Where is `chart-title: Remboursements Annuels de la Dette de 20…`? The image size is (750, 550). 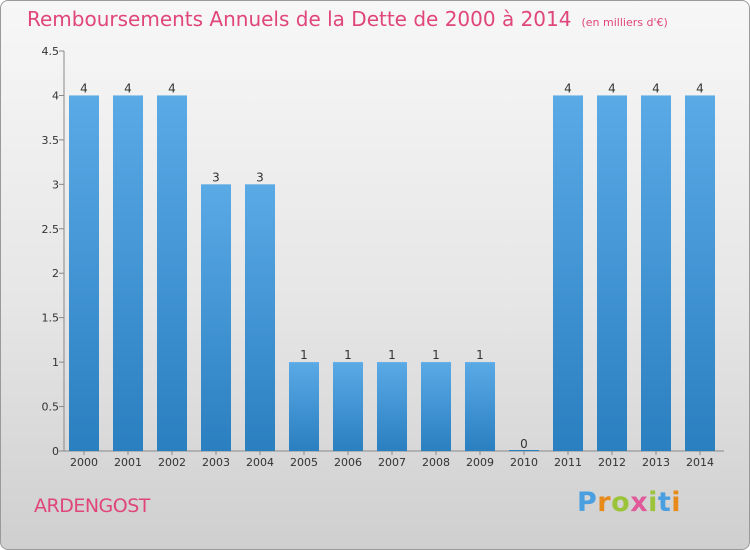
chart-title: Remboursements Annuels de la Dette de 20… is located at coordinates (347, 19).